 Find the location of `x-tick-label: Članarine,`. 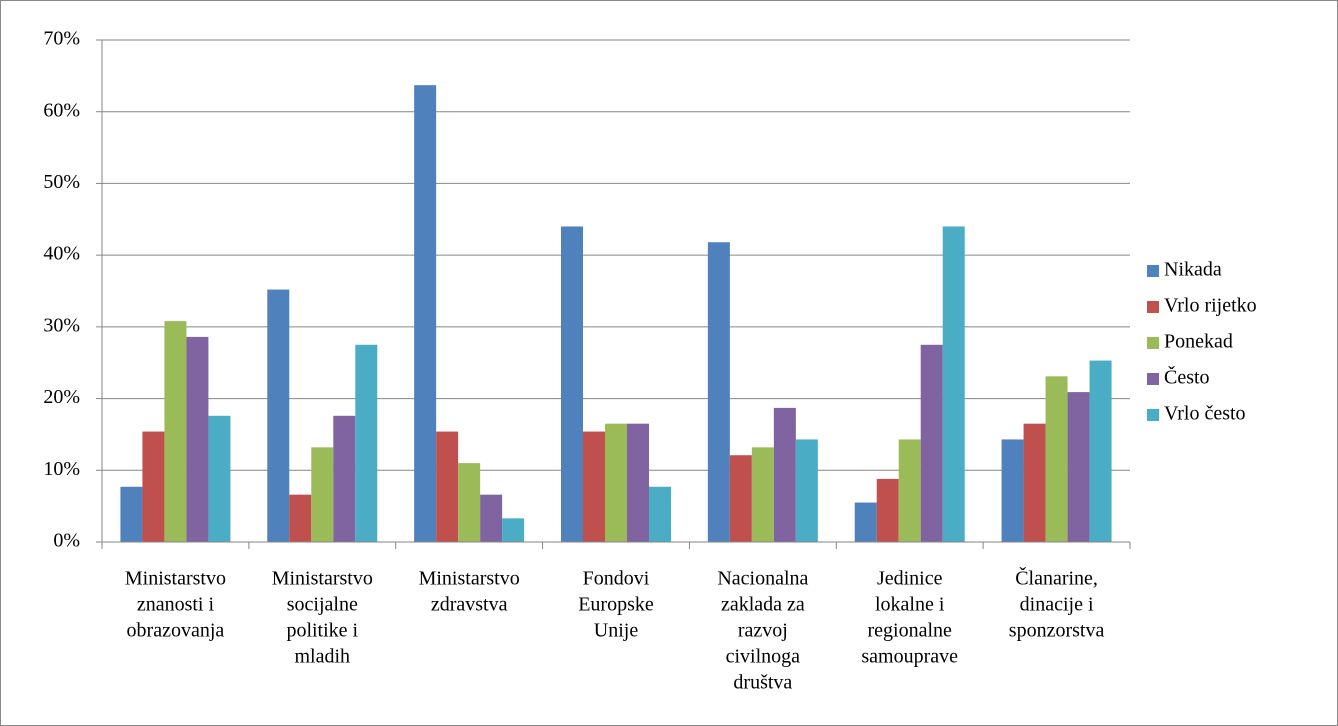

x-tick-label: Članarine, is located at coordinates (1056, 578).